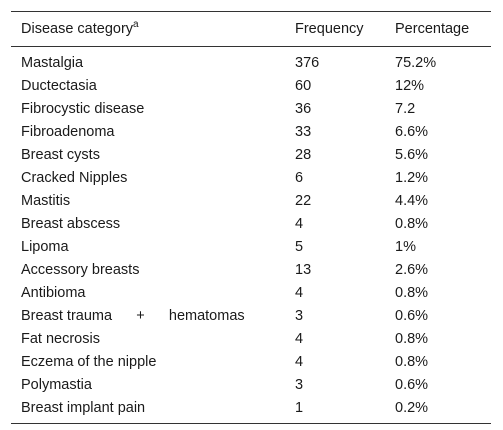 The width and height of the screenshot is (503, 430). What do you see at coordinates (412, 154) in the screenshot?
I see `cell-percentage-text: 5.6%` at bounding box center [412, 154].